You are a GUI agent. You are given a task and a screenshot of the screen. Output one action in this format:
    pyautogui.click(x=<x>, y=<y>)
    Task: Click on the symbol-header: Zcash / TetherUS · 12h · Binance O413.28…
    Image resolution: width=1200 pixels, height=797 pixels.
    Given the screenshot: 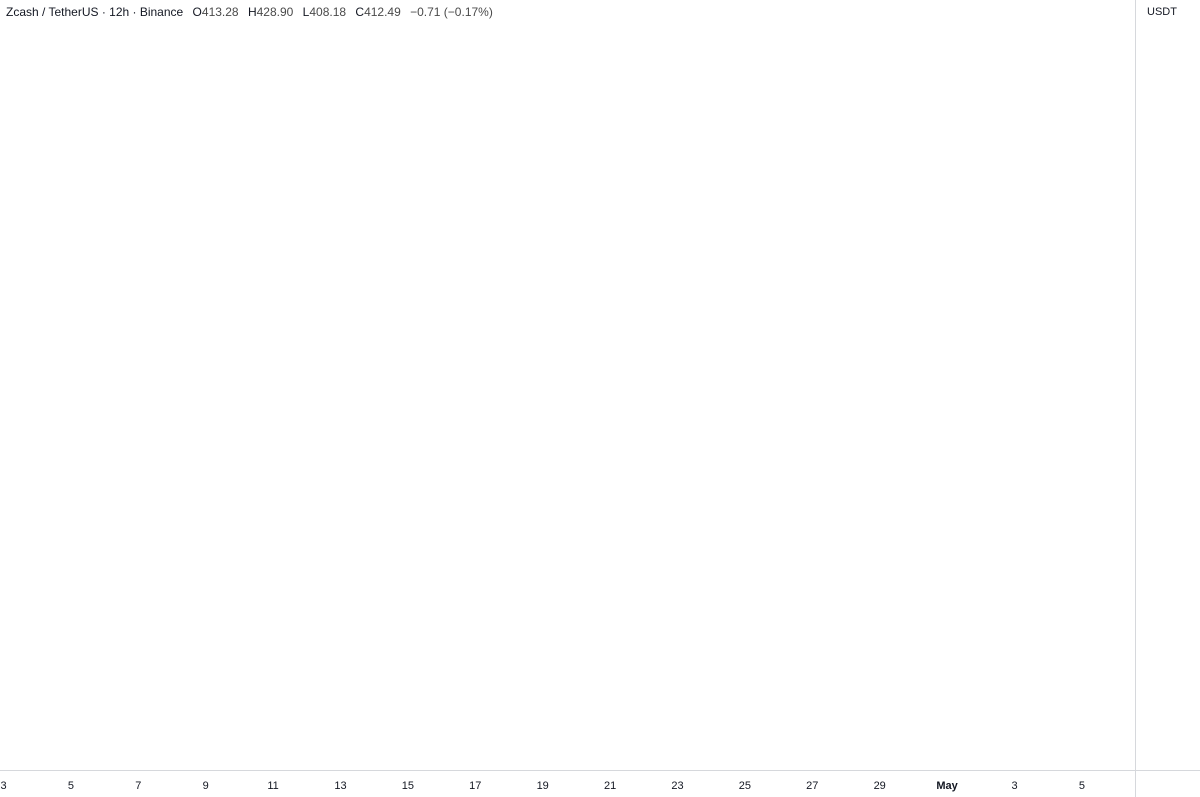 What is the action you would take?
    pyautogui.click(x=249, y=12)
    